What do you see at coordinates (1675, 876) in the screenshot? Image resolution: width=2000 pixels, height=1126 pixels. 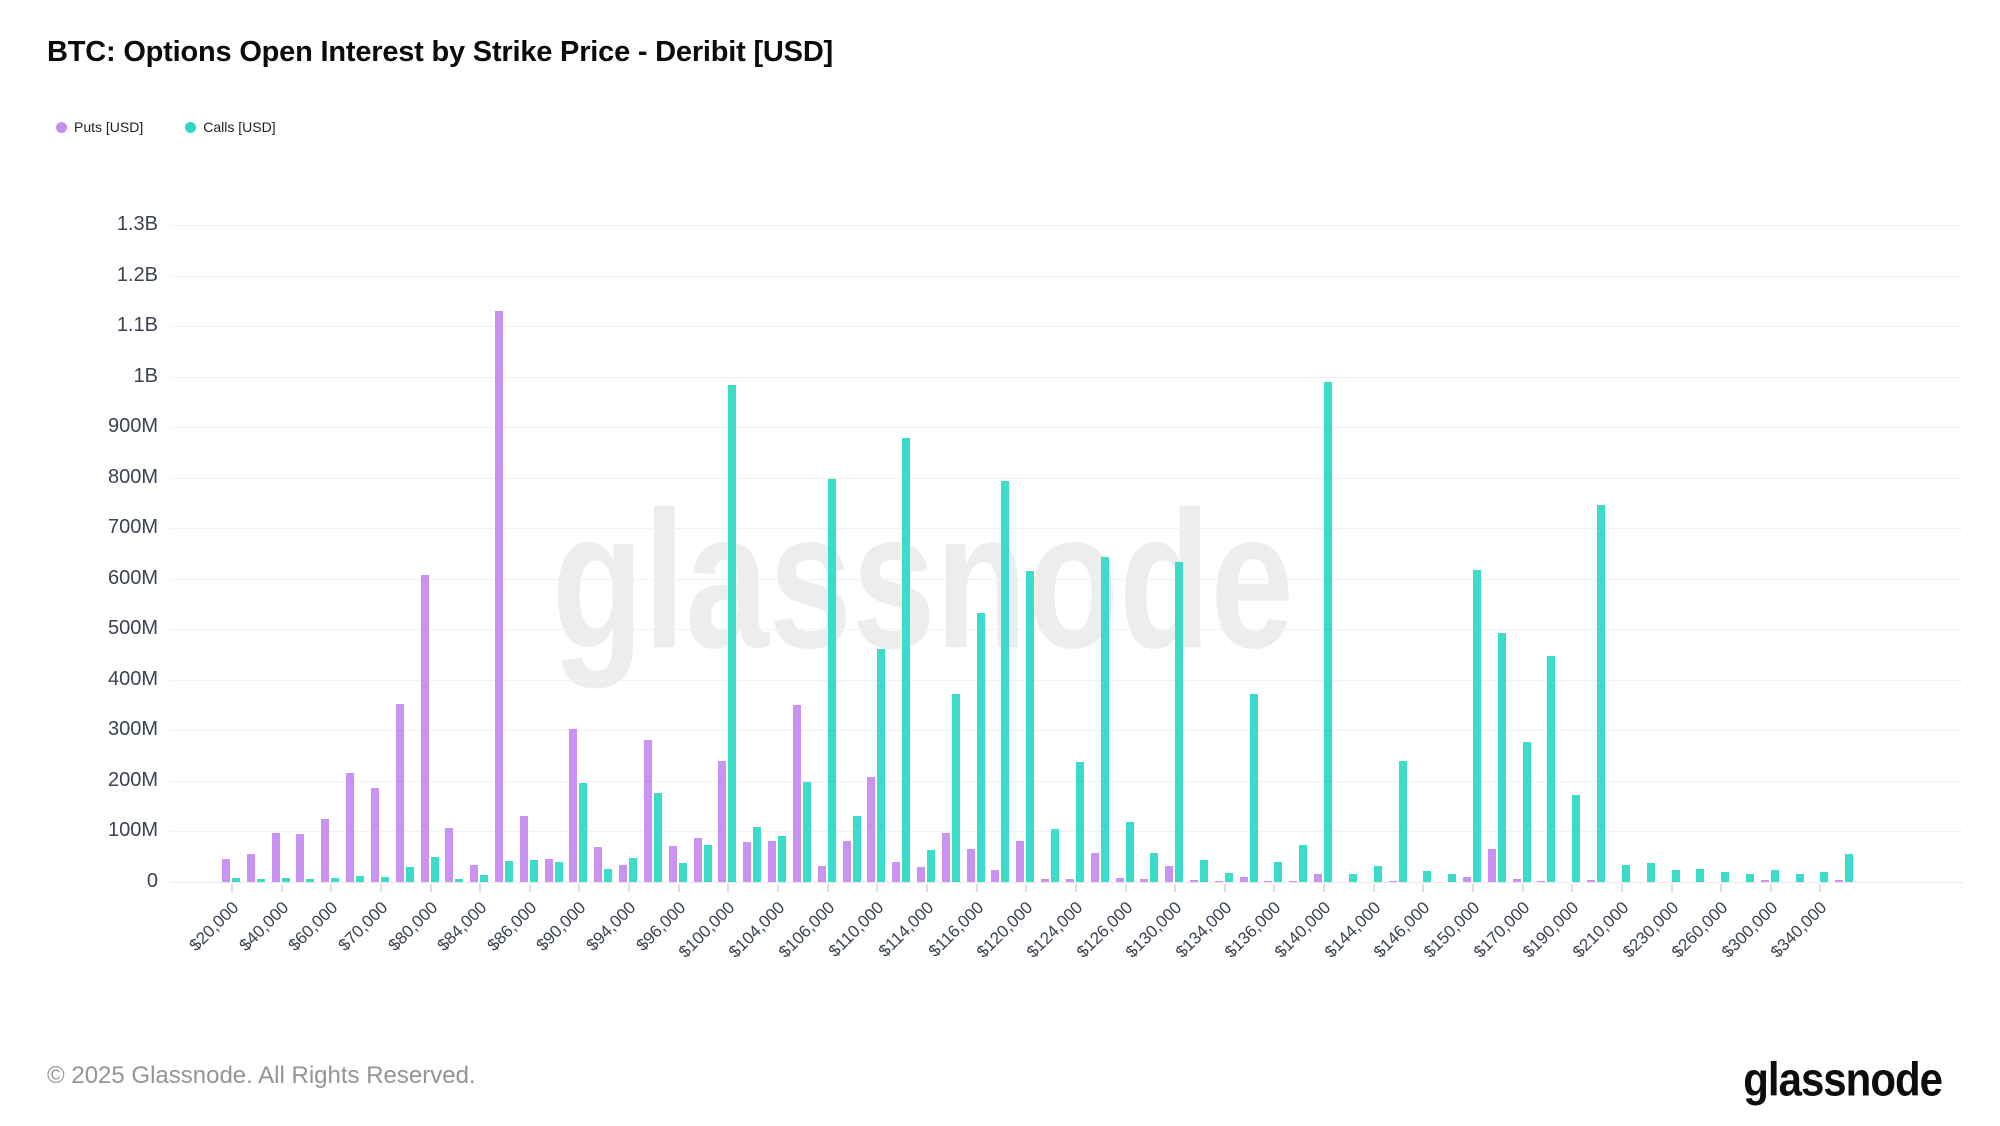 I see `bar-call-$230,000` at bounding box center [1675, 876].